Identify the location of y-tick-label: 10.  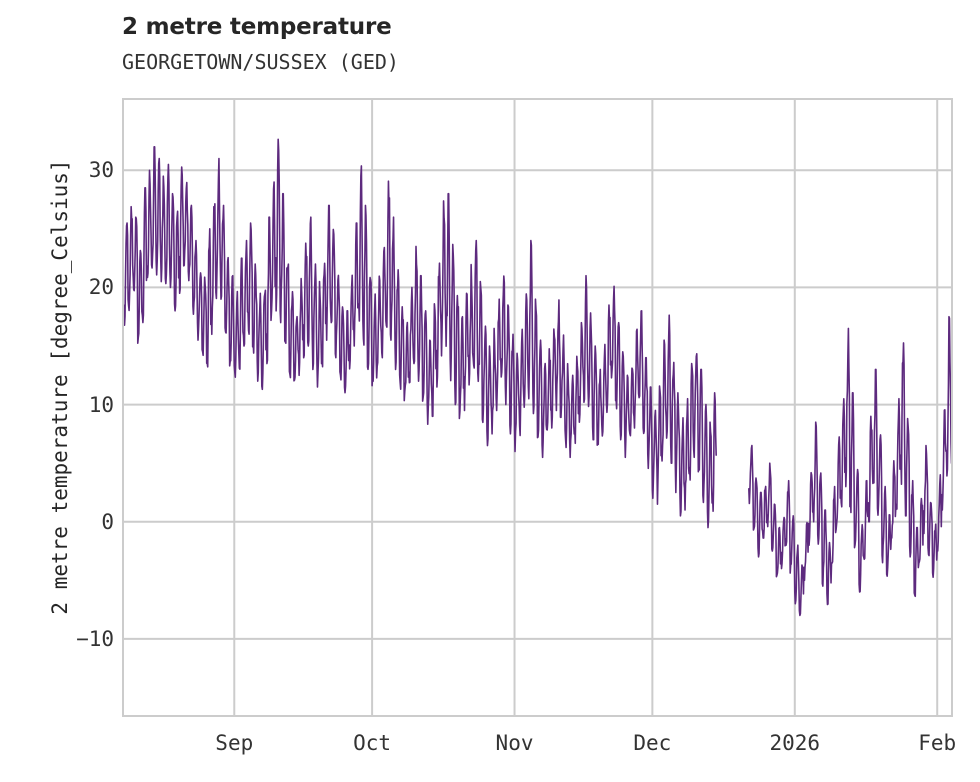
(101, 404).